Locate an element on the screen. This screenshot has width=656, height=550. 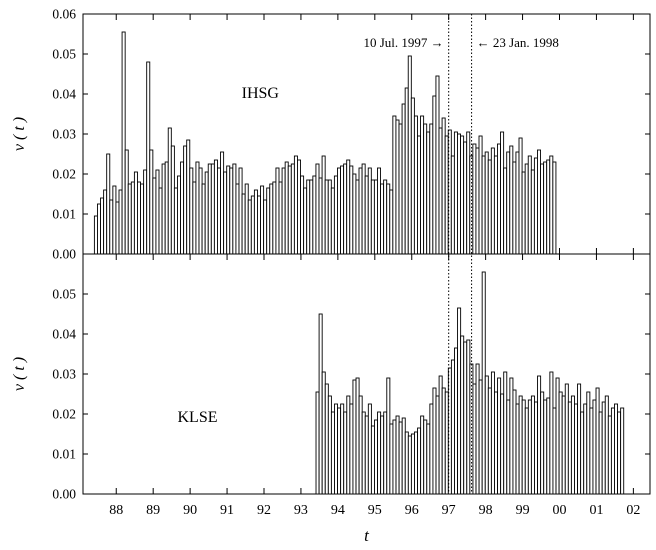
x-tick-label: 97 is located at coordinates (449, 510).